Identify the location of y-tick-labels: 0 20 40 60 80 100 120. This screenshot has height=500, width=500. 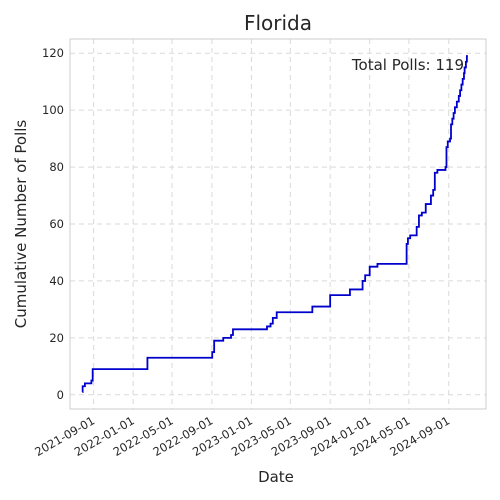
(53, 224).